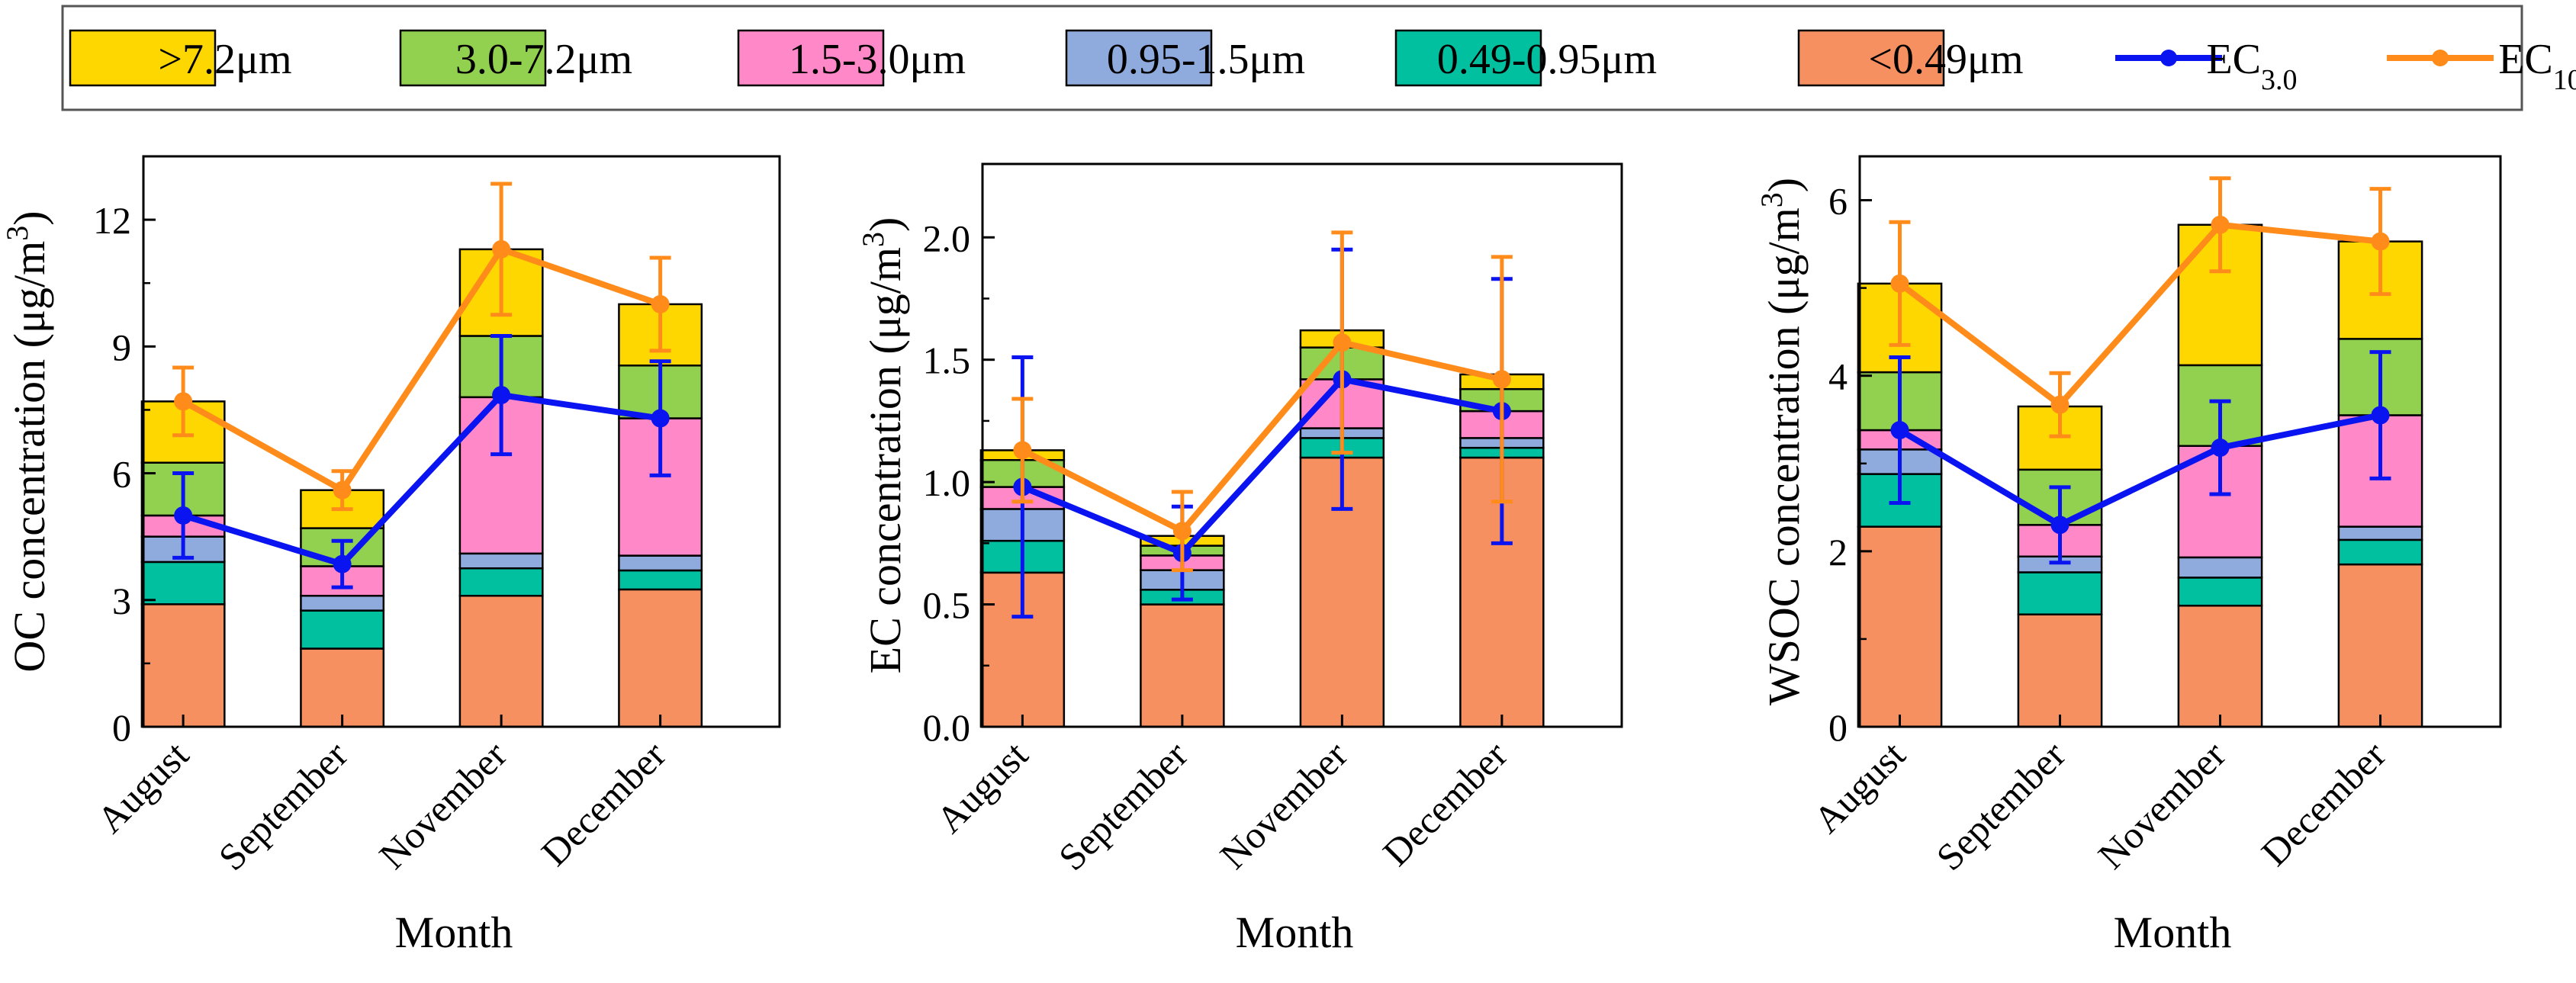 This screenshot has height=983, width=2576. Describe the element at coordinates (121, 347) in the screenshot. I see `y-tick-label: 9` at that location.